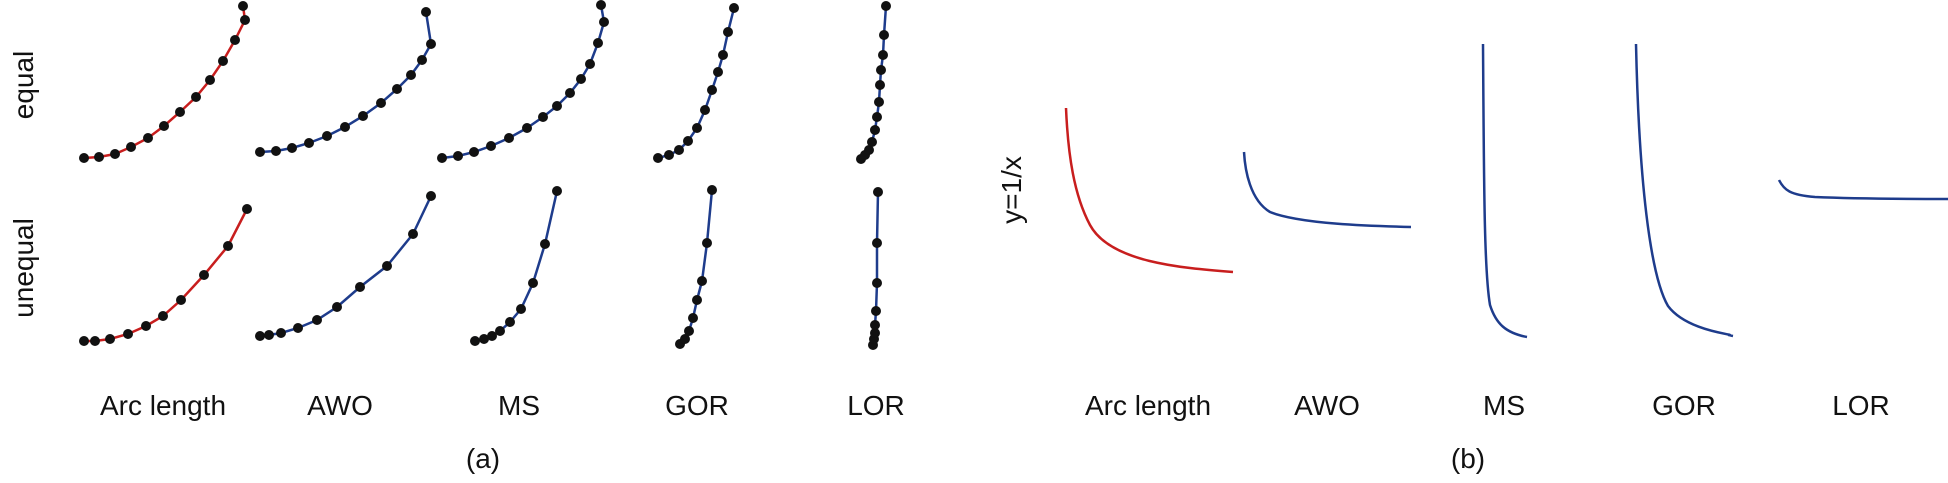 This screenshot has height=483, width=1948. Describe the element at coordinates (1504, 405) in the screenshot. I see `b-label-ms: MS` at that location.